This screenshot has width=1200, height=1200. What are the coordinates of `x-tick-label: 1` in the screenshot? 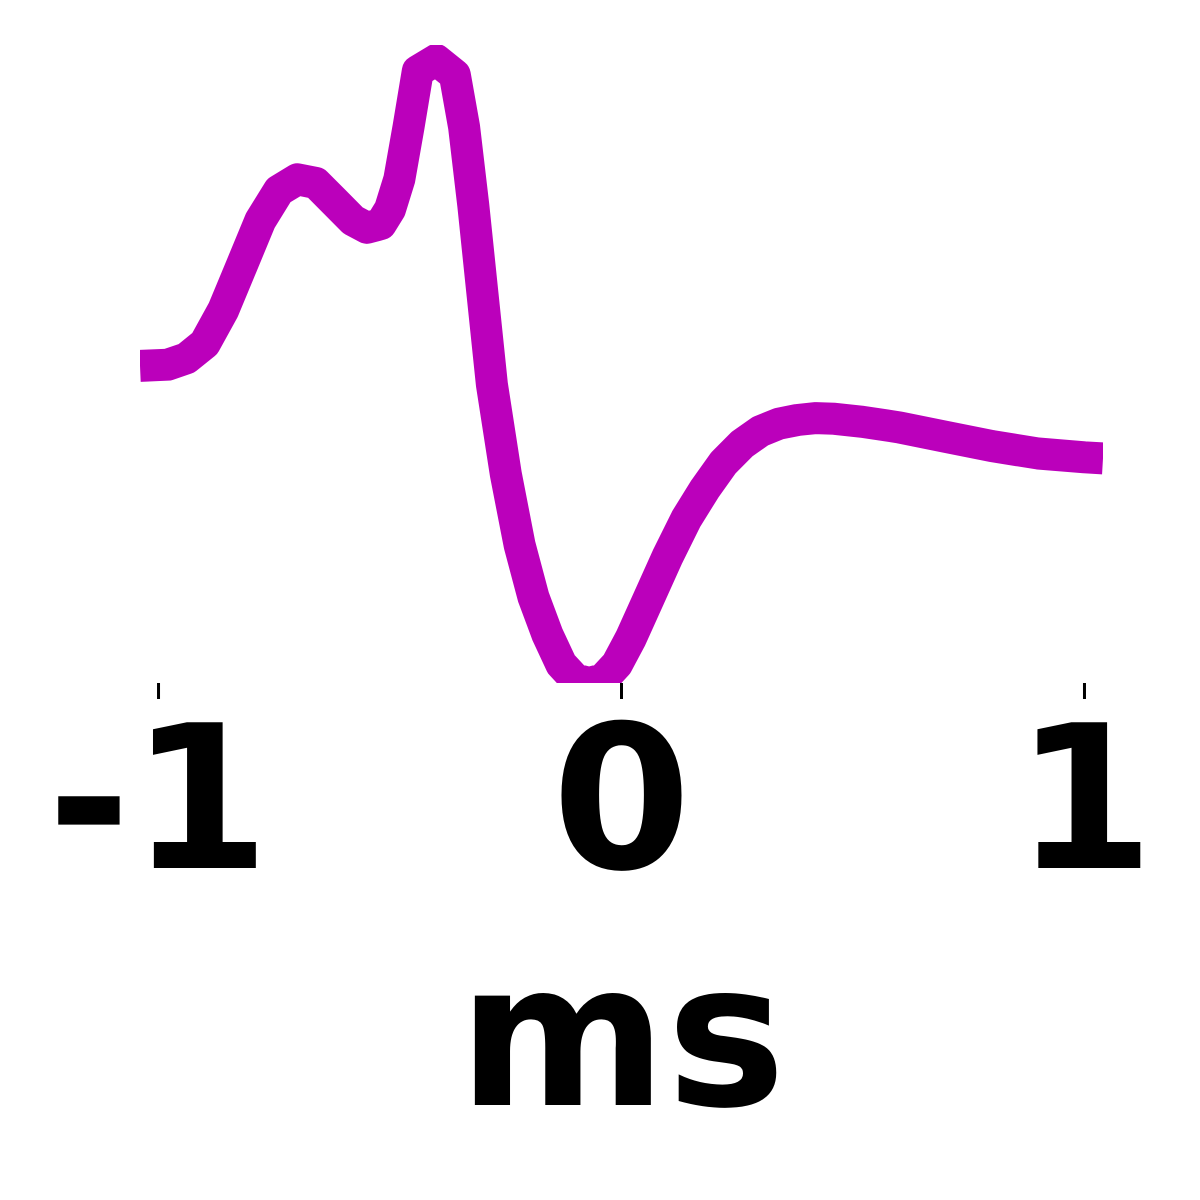 It's located at (1084, 799).